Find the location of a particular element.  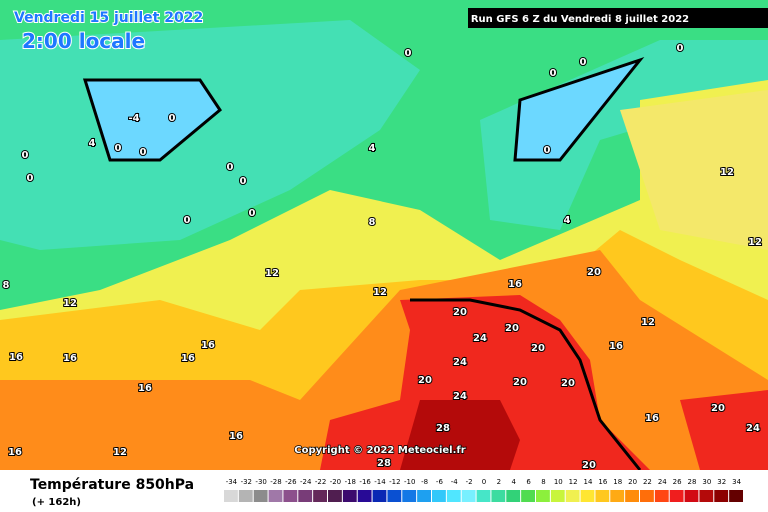

legend-label: -6 is located at coordinates (440, 482).